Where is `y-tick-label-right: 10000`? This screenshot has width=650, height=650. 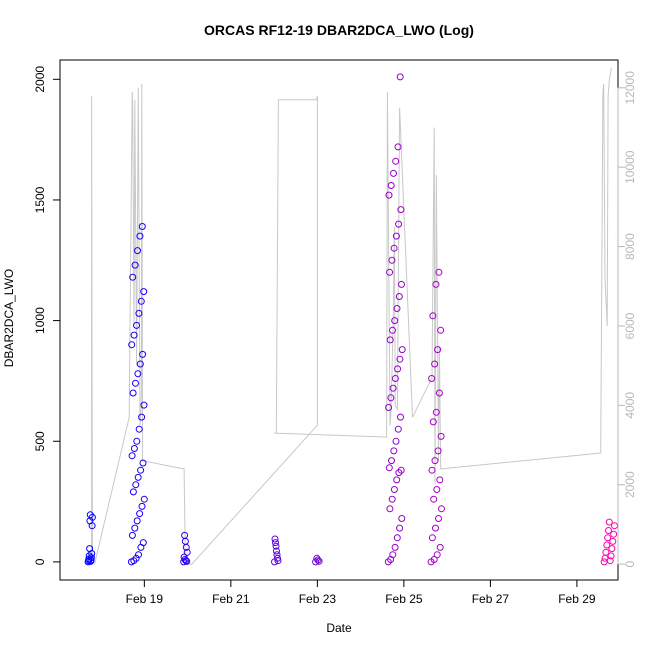 y-tick-label-right: 10000 is located at coordinates (630, 167).